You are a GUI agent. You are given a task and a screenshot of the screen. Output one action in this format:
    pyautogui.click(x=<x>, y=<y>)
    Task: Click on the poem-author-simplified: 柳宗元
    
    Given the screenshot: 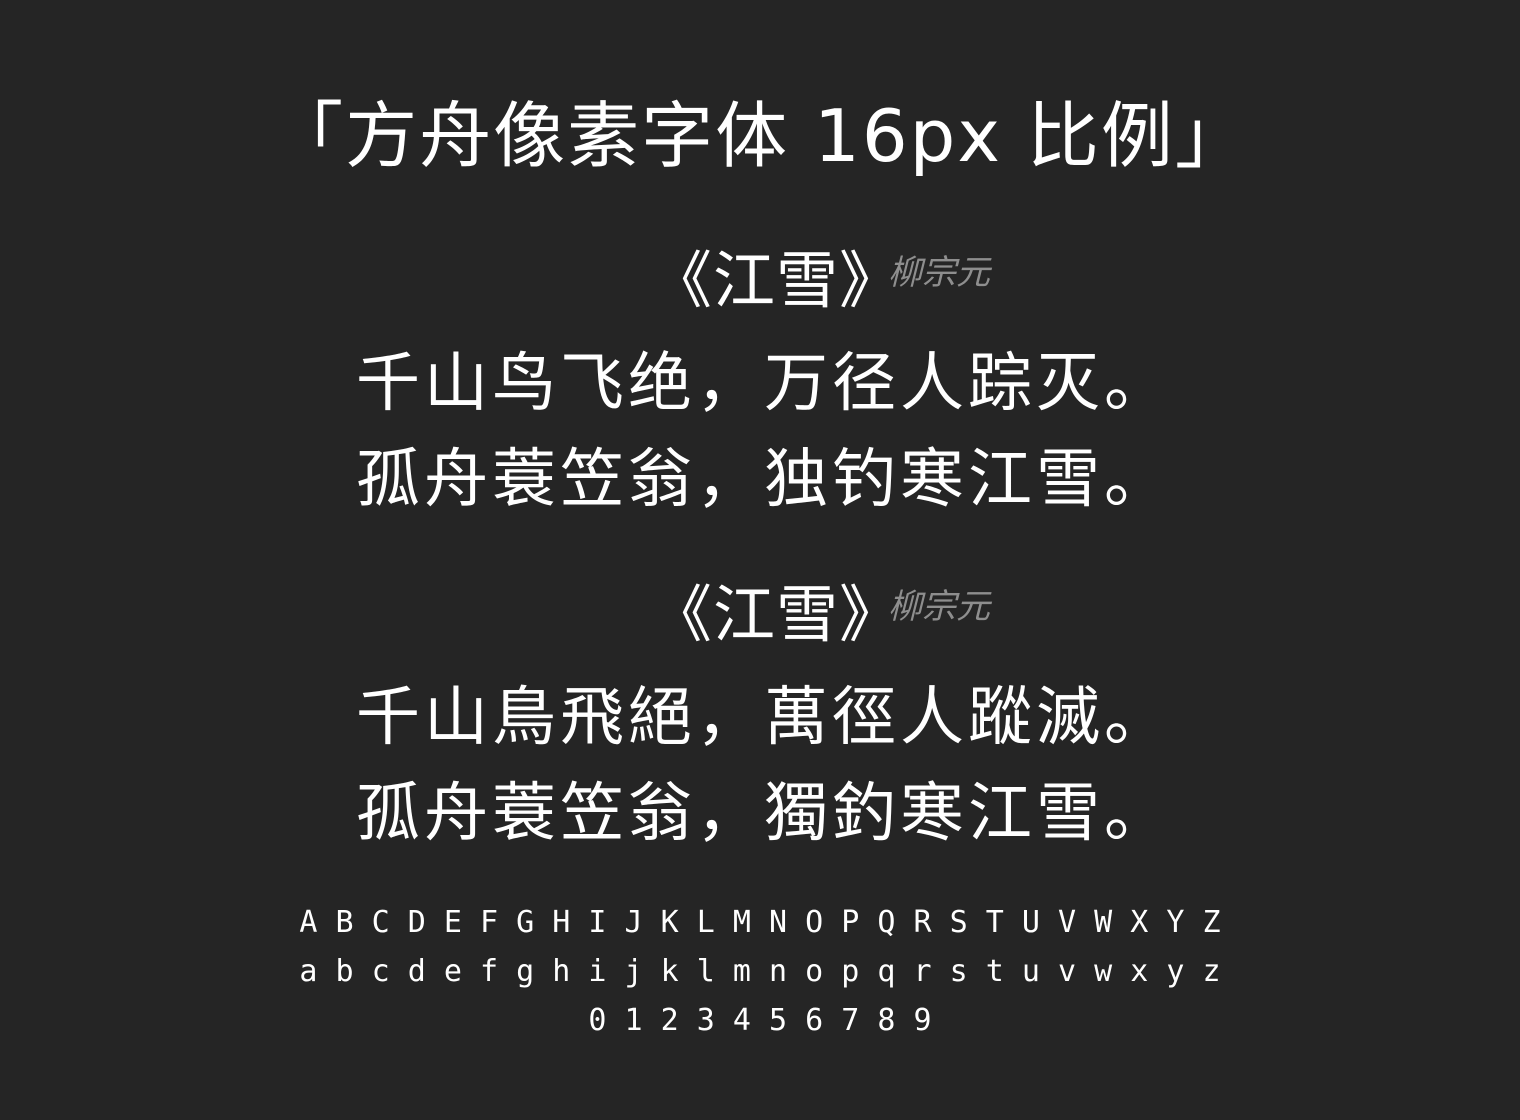 What is the action you would take?
    pyautogui.click(x=939, y=273)
    